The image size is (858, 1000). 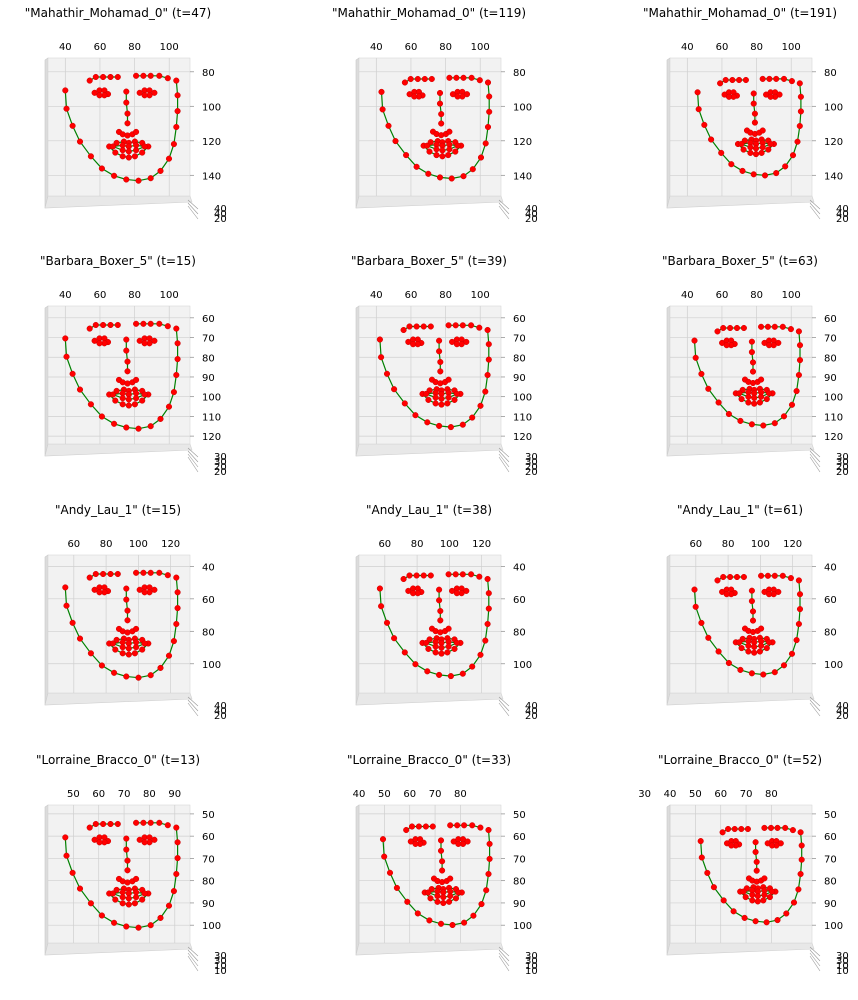 What do you see at coordinates (127, 604) in the screenshot?
I see `landmark-edge` at bounding box center [127, 604].